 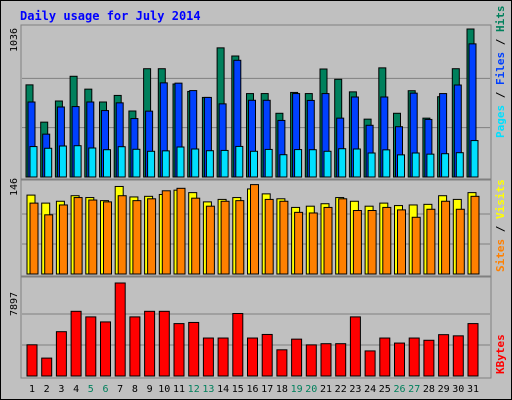 I want to click on x-tick-label: 22, so click(x=341, y=389).